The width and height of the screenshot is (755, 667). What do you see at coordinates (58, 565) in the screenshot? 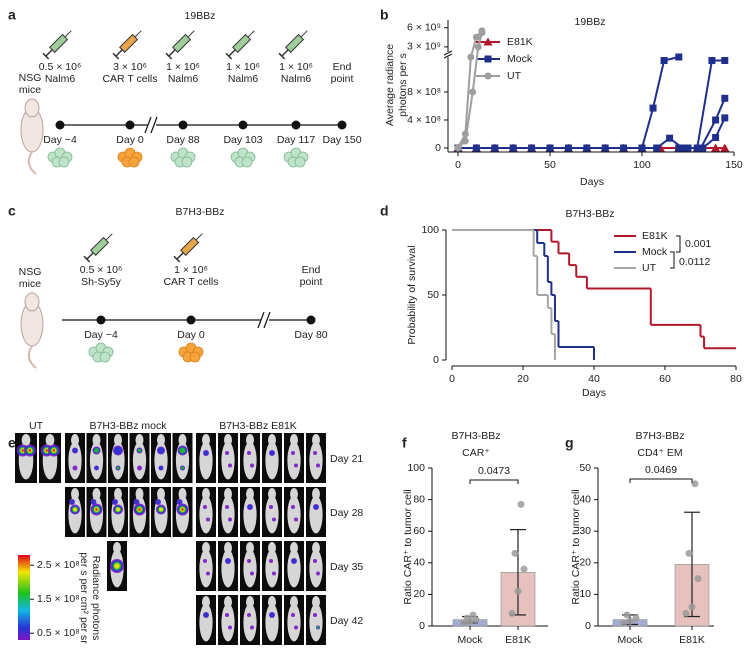
I see `colorbar-tick-label: 2.5 × 10⁸` at bounding box center [58, 565].